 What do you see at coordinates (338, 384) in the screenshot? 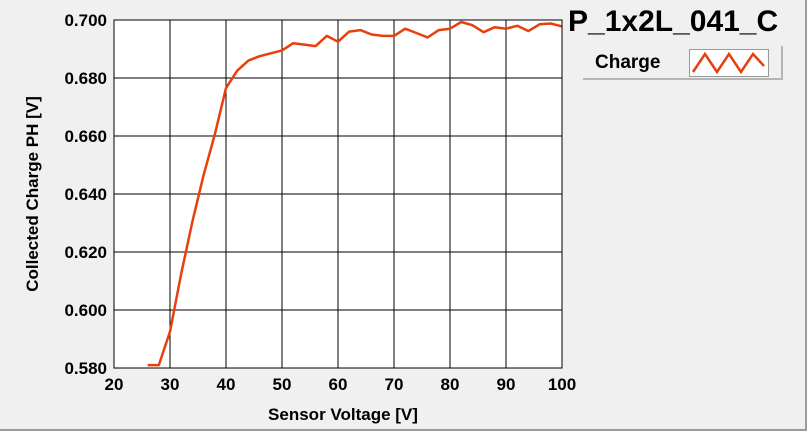
I see `x-tick-label: 60` at bounding box center [338, 384].